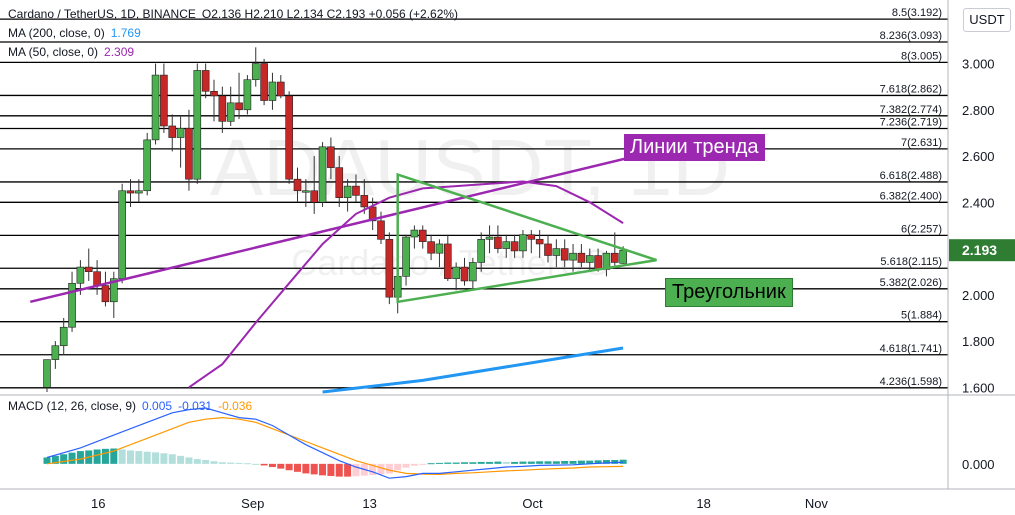 The height and width of the screenshot is (515, 1015). What do you see at coordinates (911, 382) in the screenshot?
I see `fib-level-label: 4.236(1.598)` at bounding box center [911, 382].